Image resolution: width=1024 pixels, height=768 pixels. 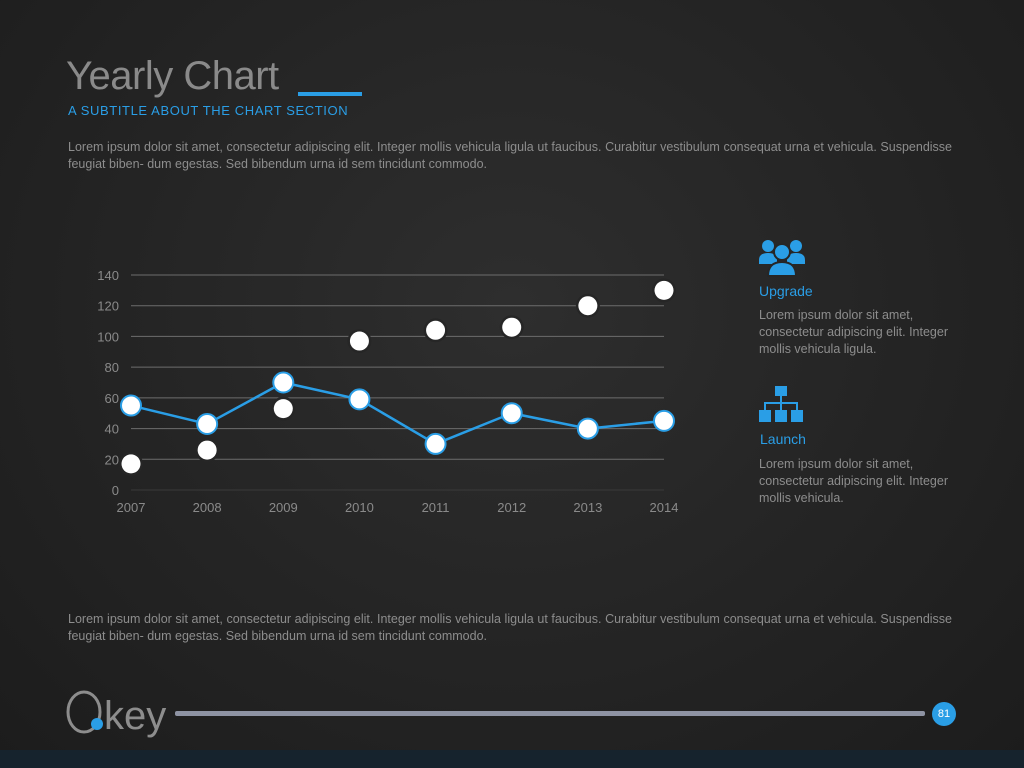 What do you see at coordinates (359, 507) in the screenshot?
I see `x-tick-label: 2010` at bounding box center [359, 507].